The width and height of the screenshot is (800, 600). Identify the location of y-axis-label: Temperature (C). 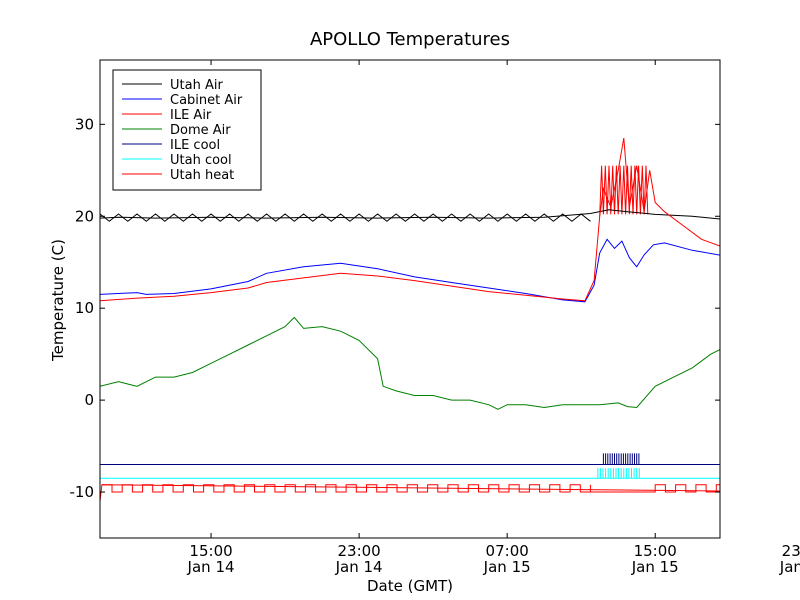
(58, 300).